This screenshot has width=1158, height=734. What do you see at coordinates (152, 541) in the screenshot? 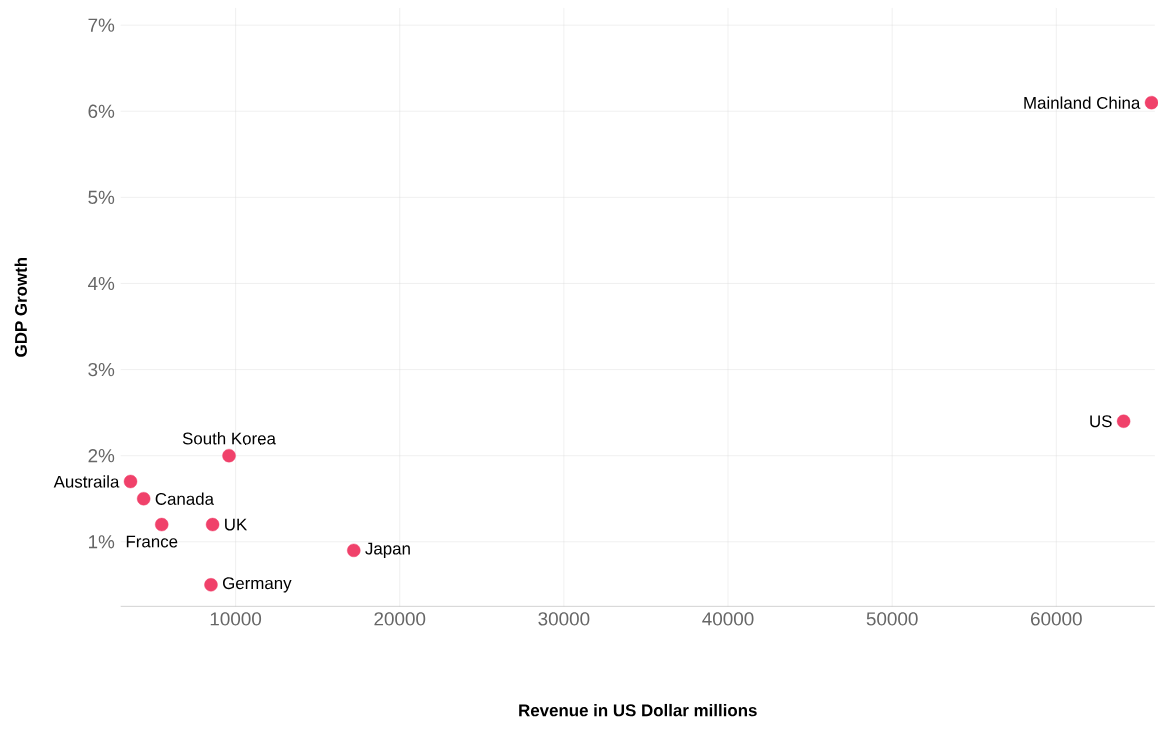
I see `annotation: France` at bounding box center [152, 541].